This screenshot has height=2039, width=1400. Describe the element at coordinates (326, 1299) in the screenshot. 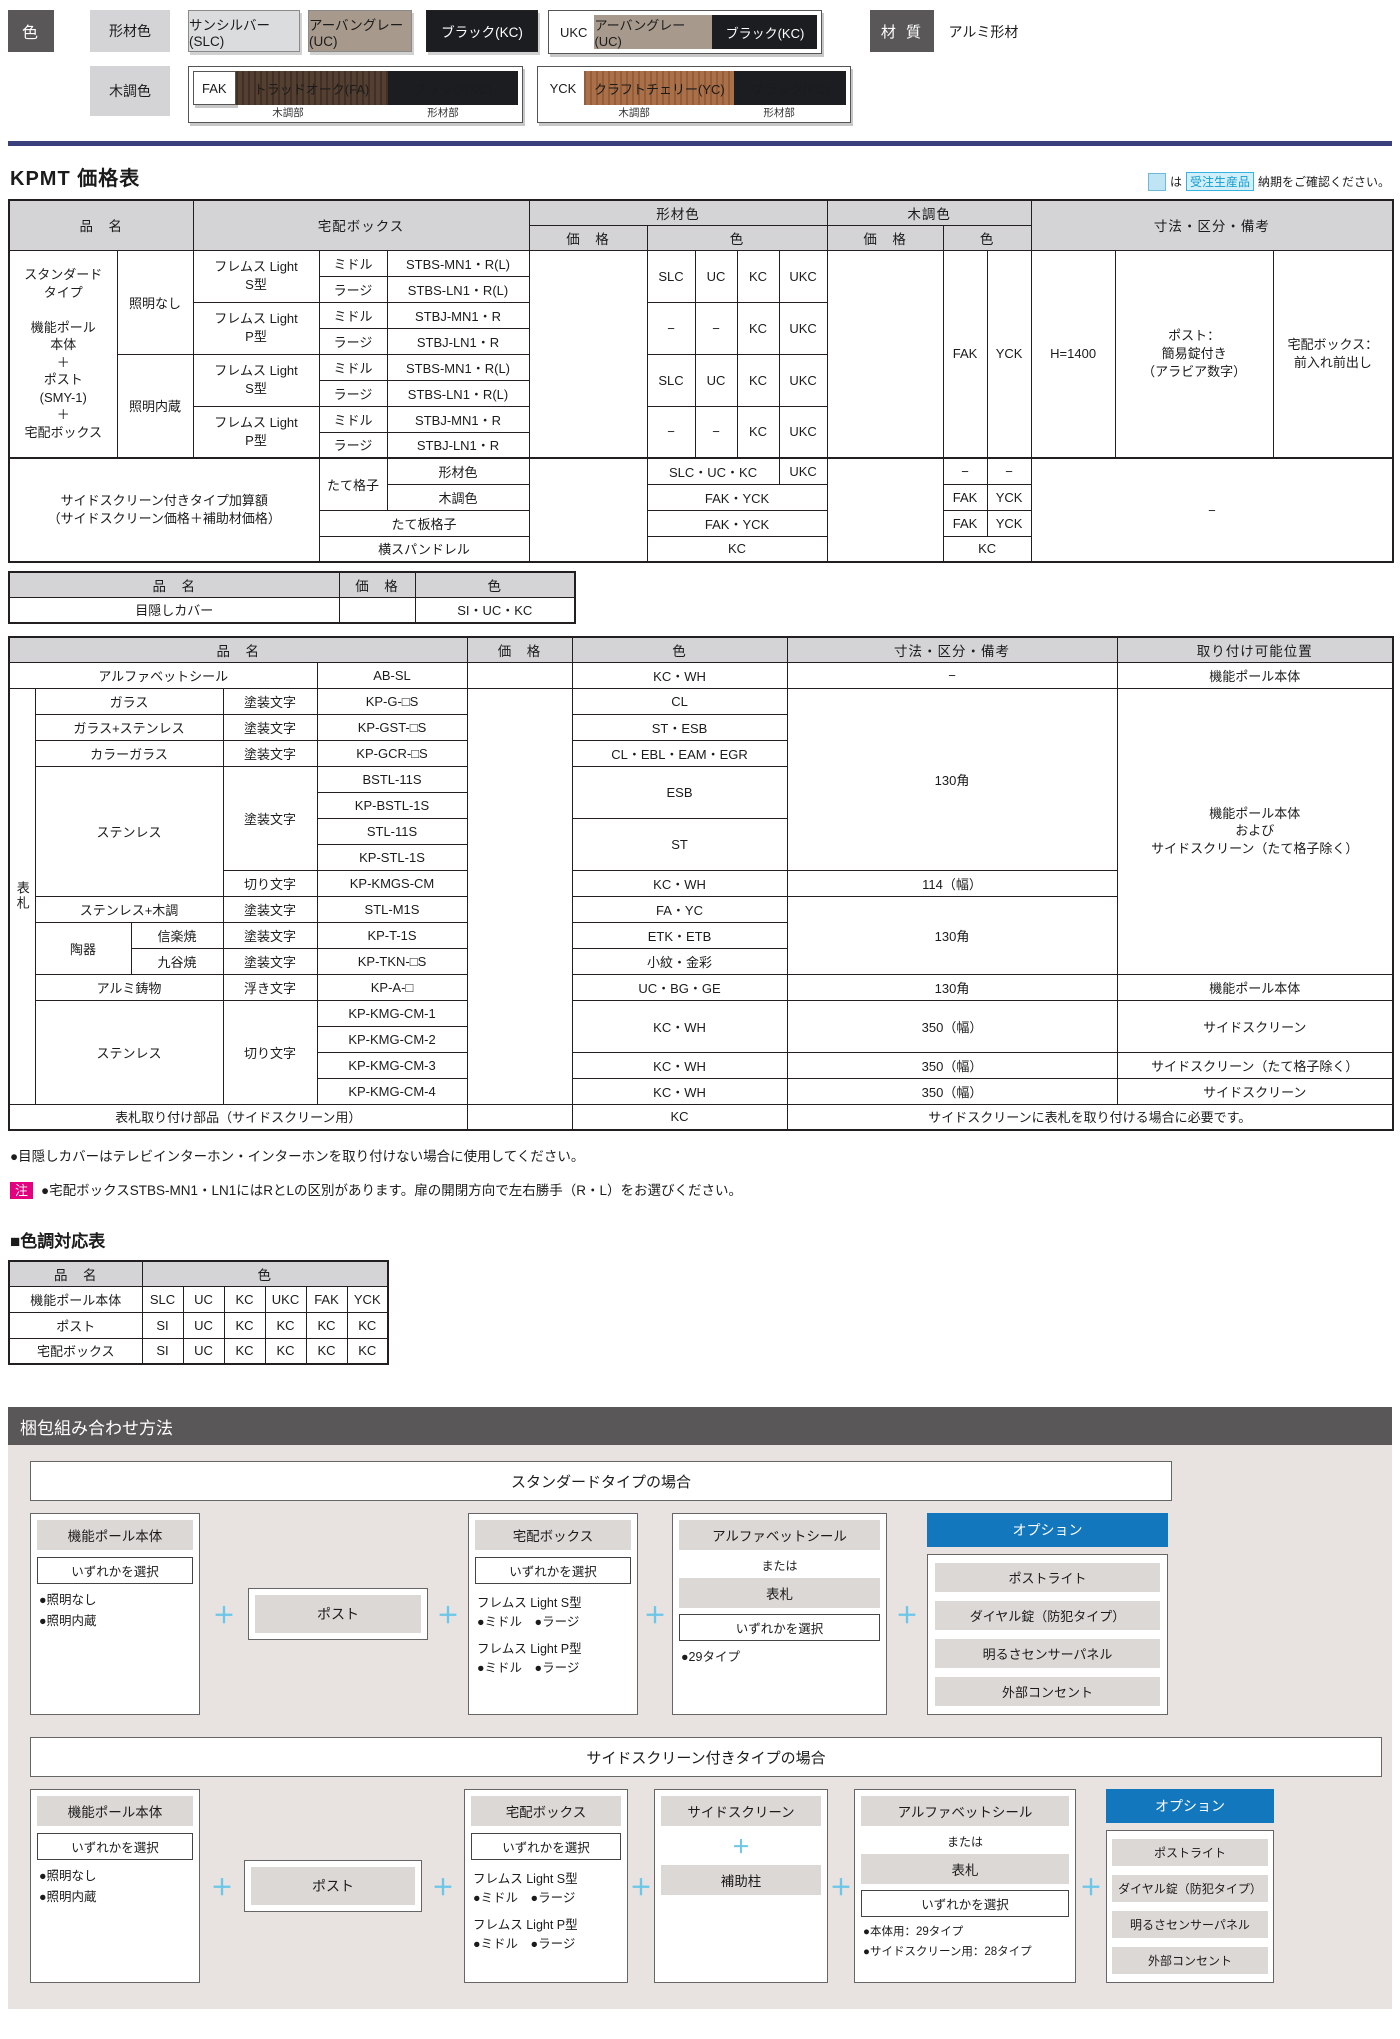

I see `color-cell: FAK` at that location.